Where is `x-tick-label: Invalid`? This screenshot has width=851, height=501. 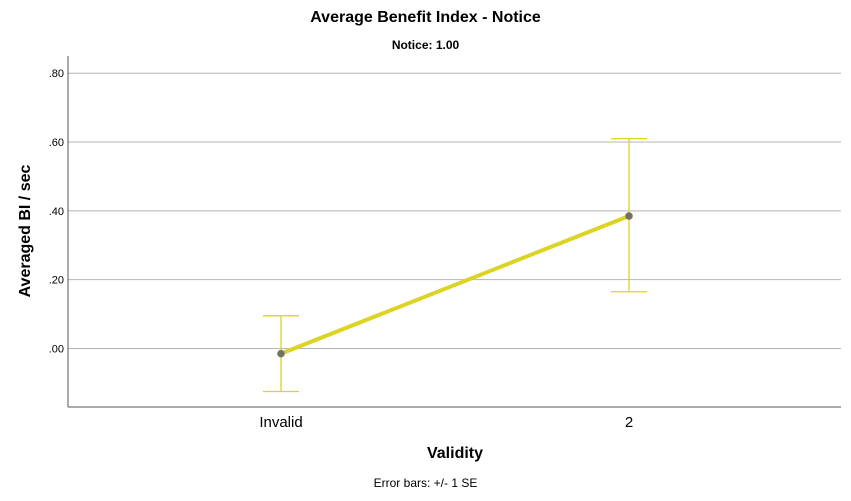
x-tick-label: Invalid is located at coordinates (280, 422).